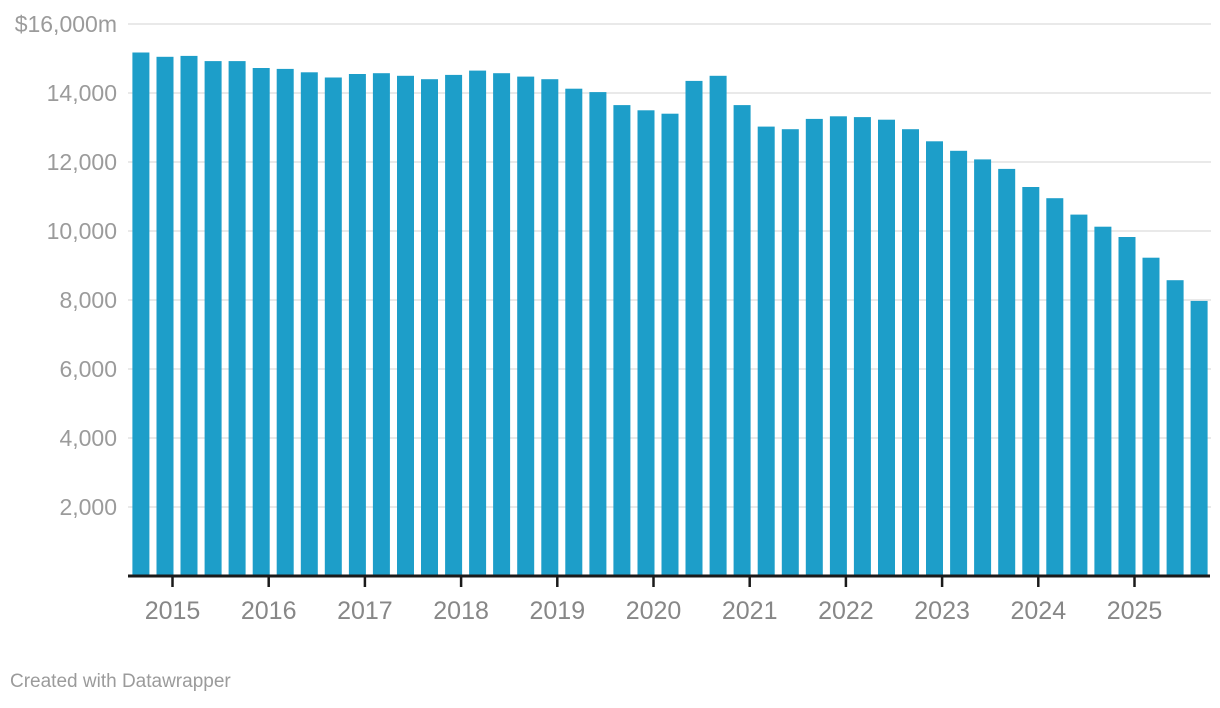  What do you see at coordinates (886, 347) in the screenshot?
I see `bar-2022-q2` at bounding box center [886, 347].